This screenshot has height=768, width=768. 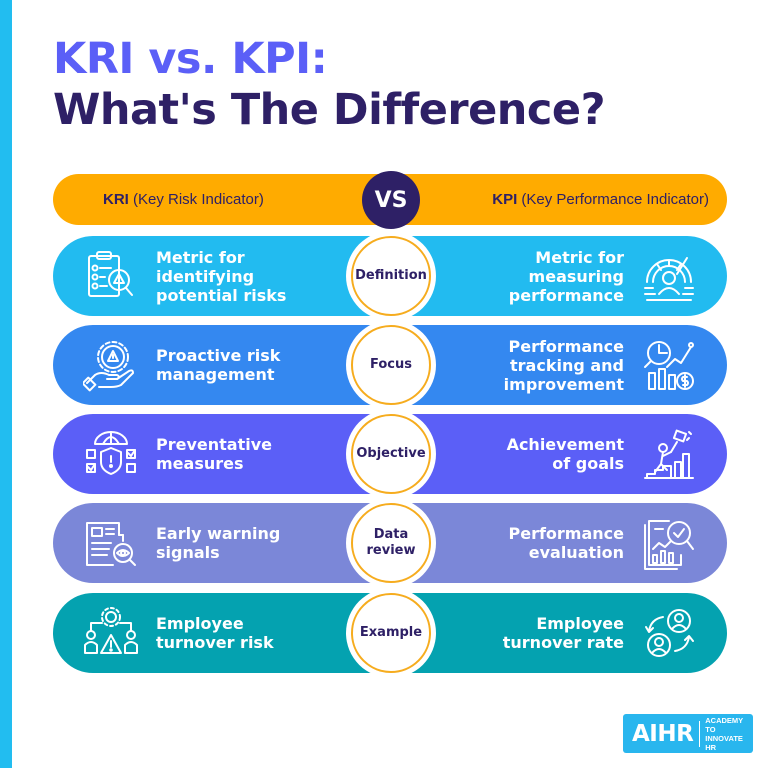 I want to click on category-circle-focus: Focus, so click(x=391, y=365).